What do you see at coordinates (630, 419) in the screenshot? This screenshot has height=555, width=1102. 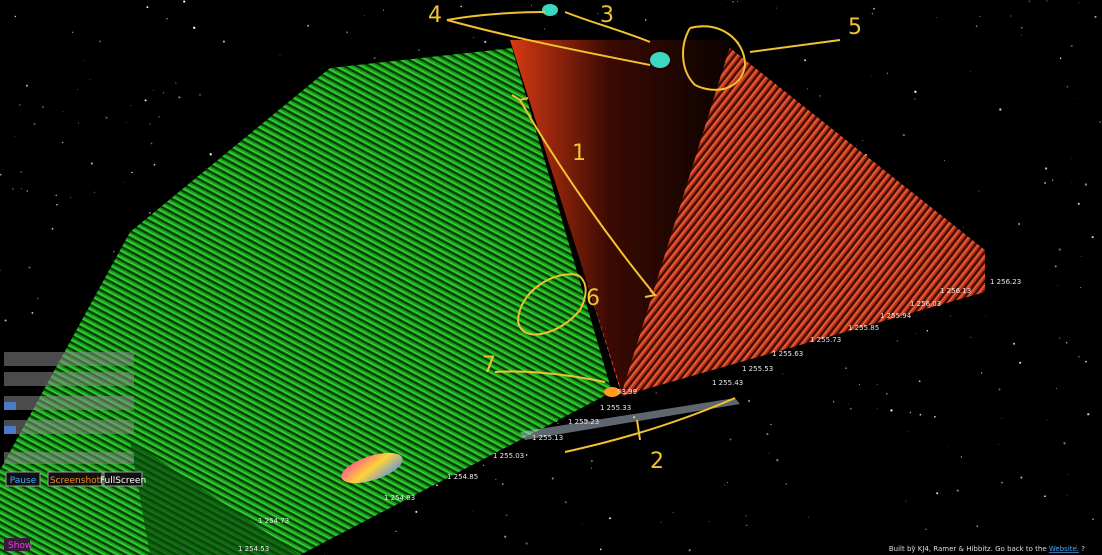 I see `trade-strip` at bounding box center [630, 419].